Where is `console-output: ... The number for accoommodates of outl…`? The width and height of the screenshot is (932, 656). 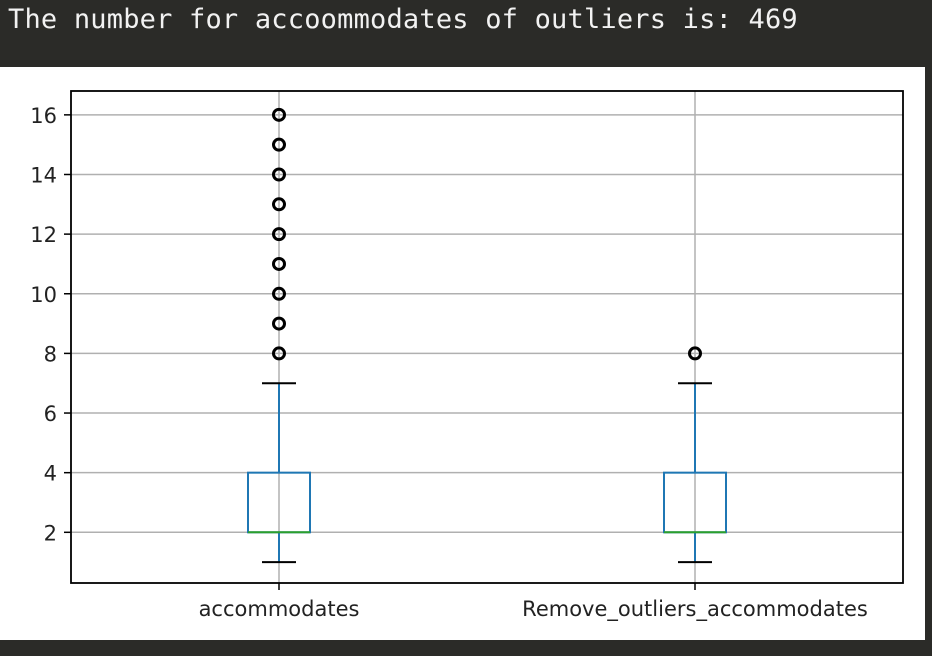
console-output: ... The number for accoommodates of outl… is located at coordinates (466, 20).